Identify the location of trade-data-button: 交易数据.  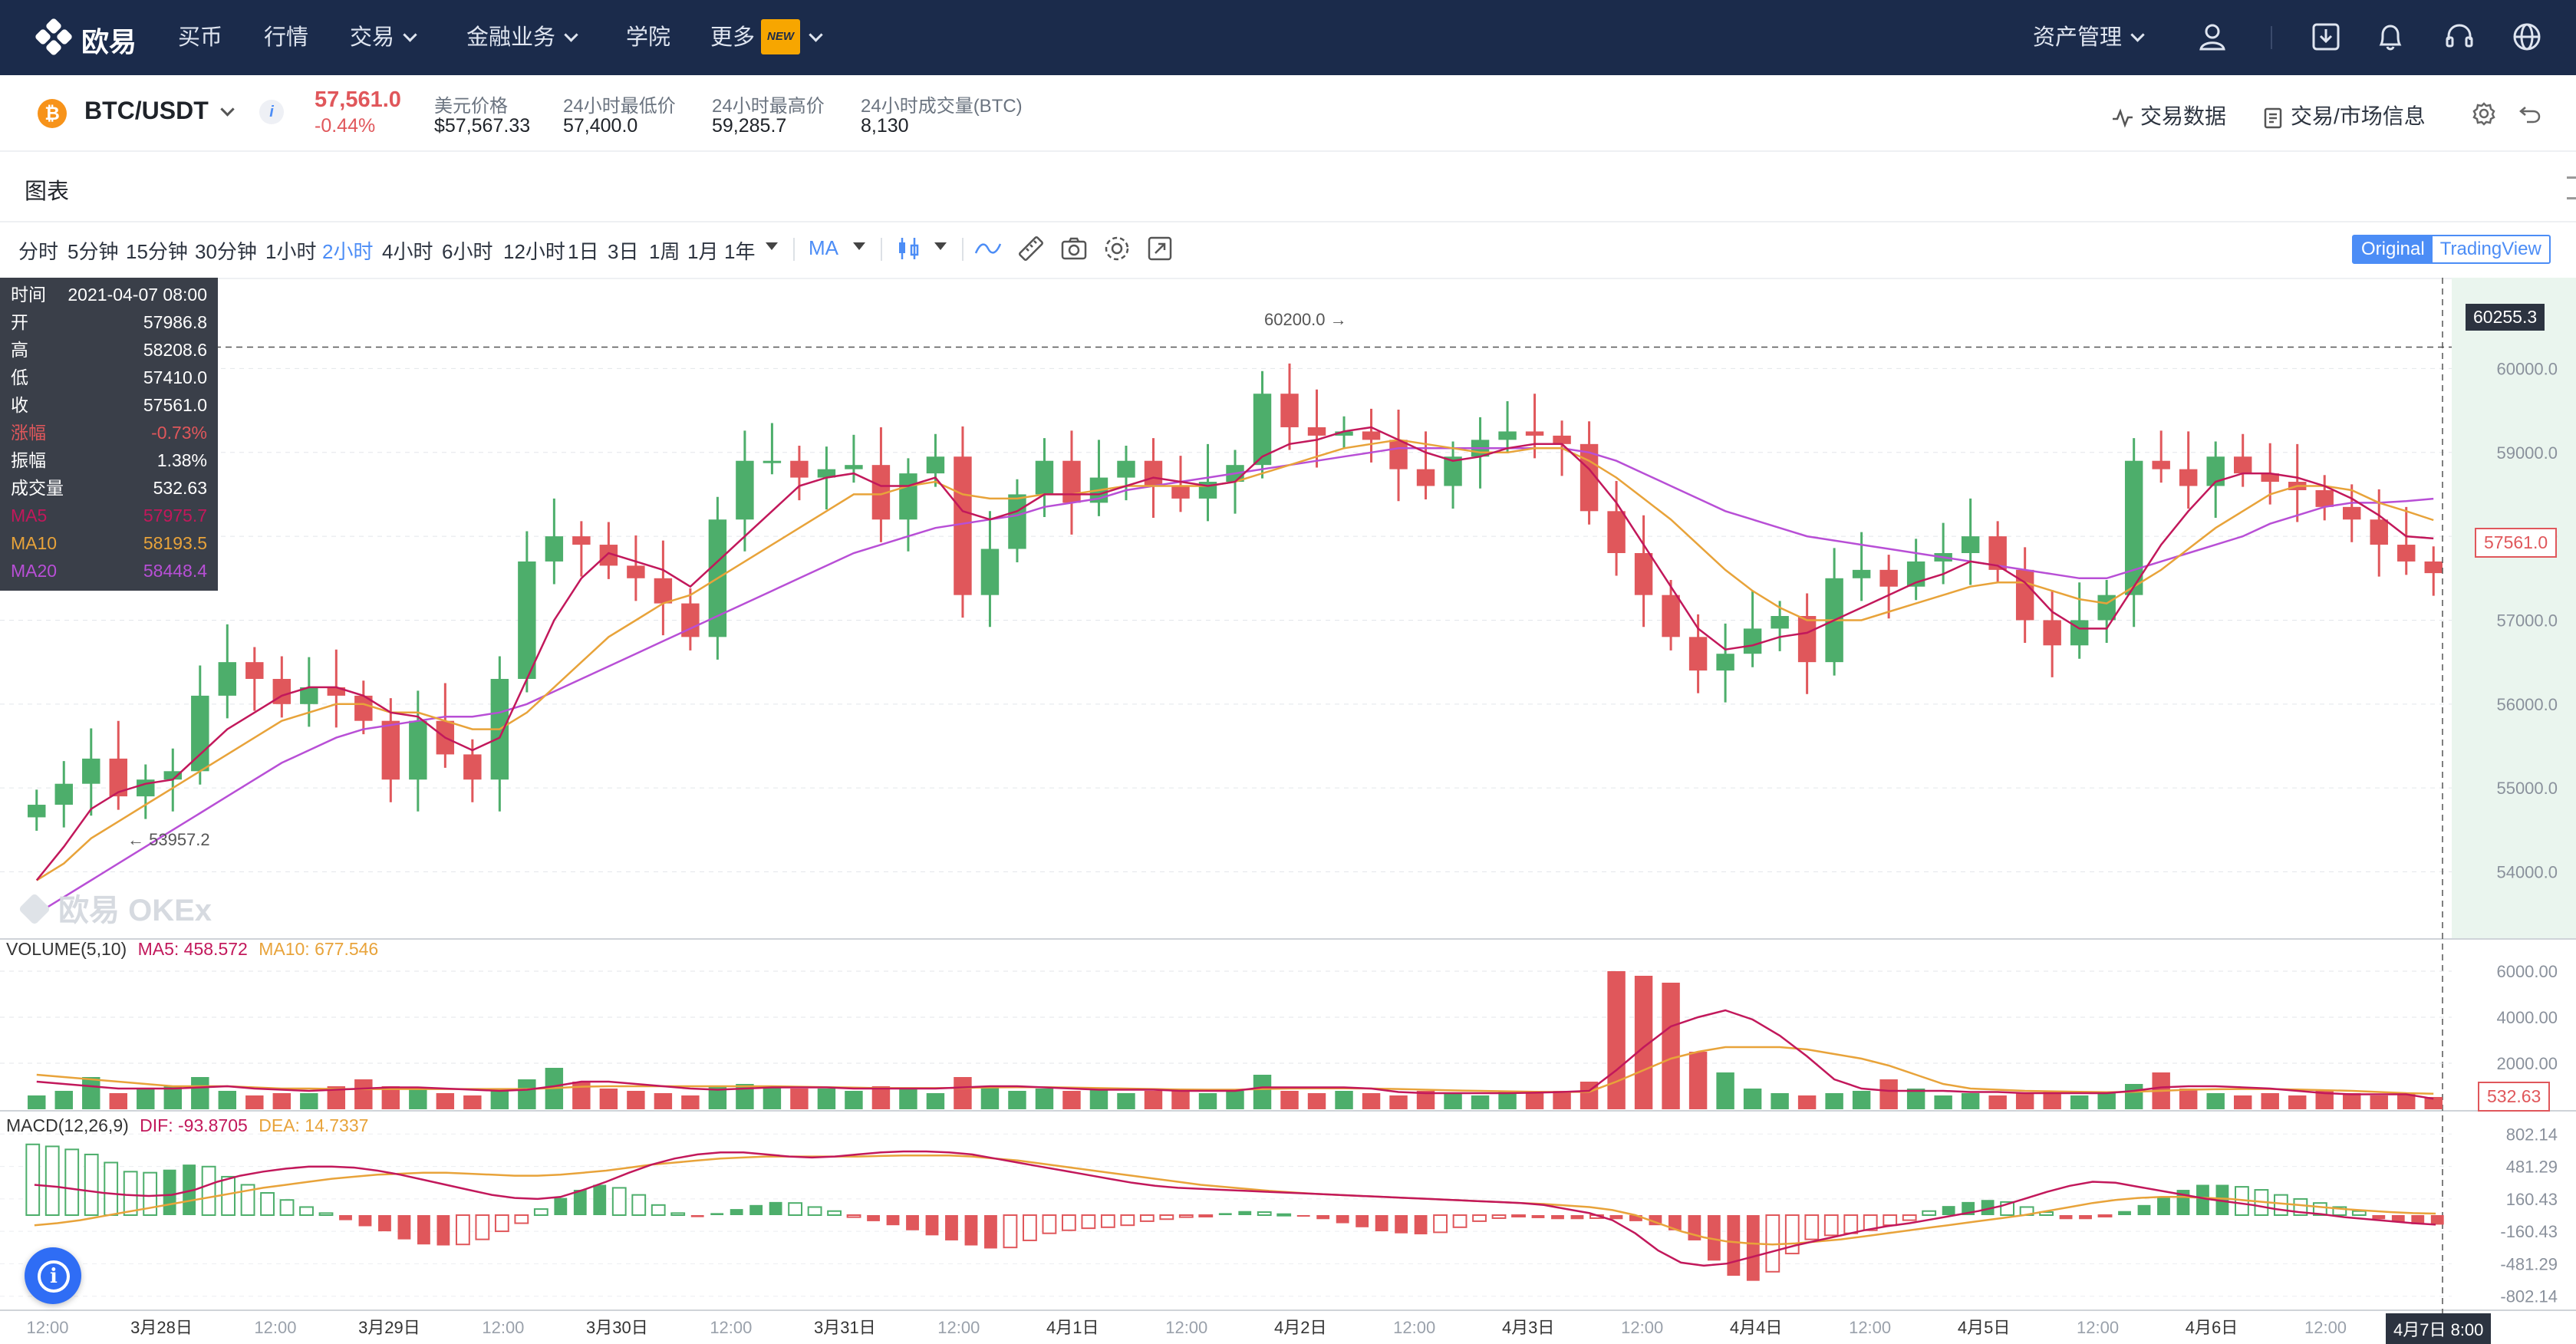
(2168, 115).